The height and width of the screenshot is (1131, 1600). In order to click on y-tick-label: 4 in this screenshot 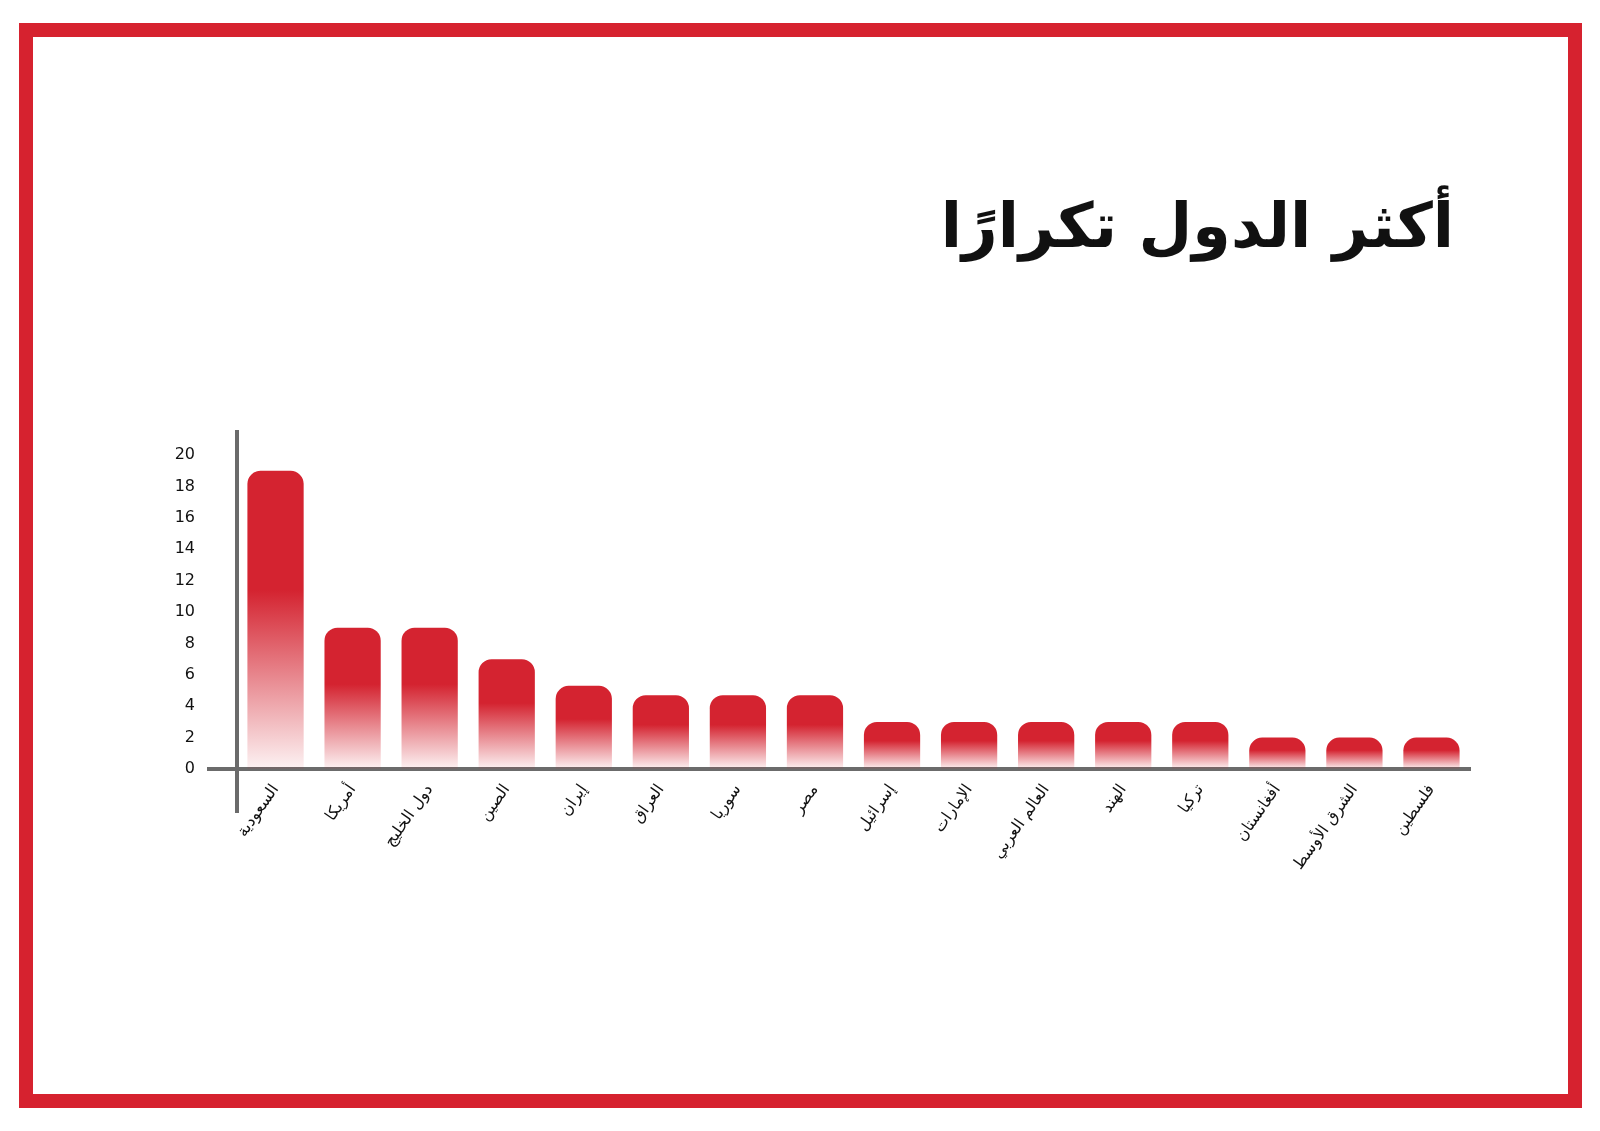, I will do `click(189, 705)`.